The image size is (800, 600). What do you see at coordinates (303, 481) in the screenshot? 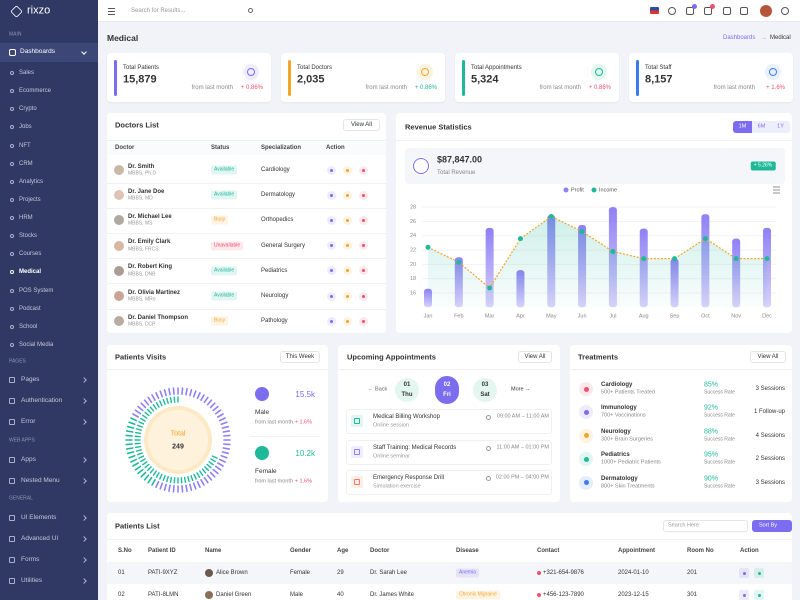
I see `gender-change: + 1.6%` at bounding box center [303, 481].